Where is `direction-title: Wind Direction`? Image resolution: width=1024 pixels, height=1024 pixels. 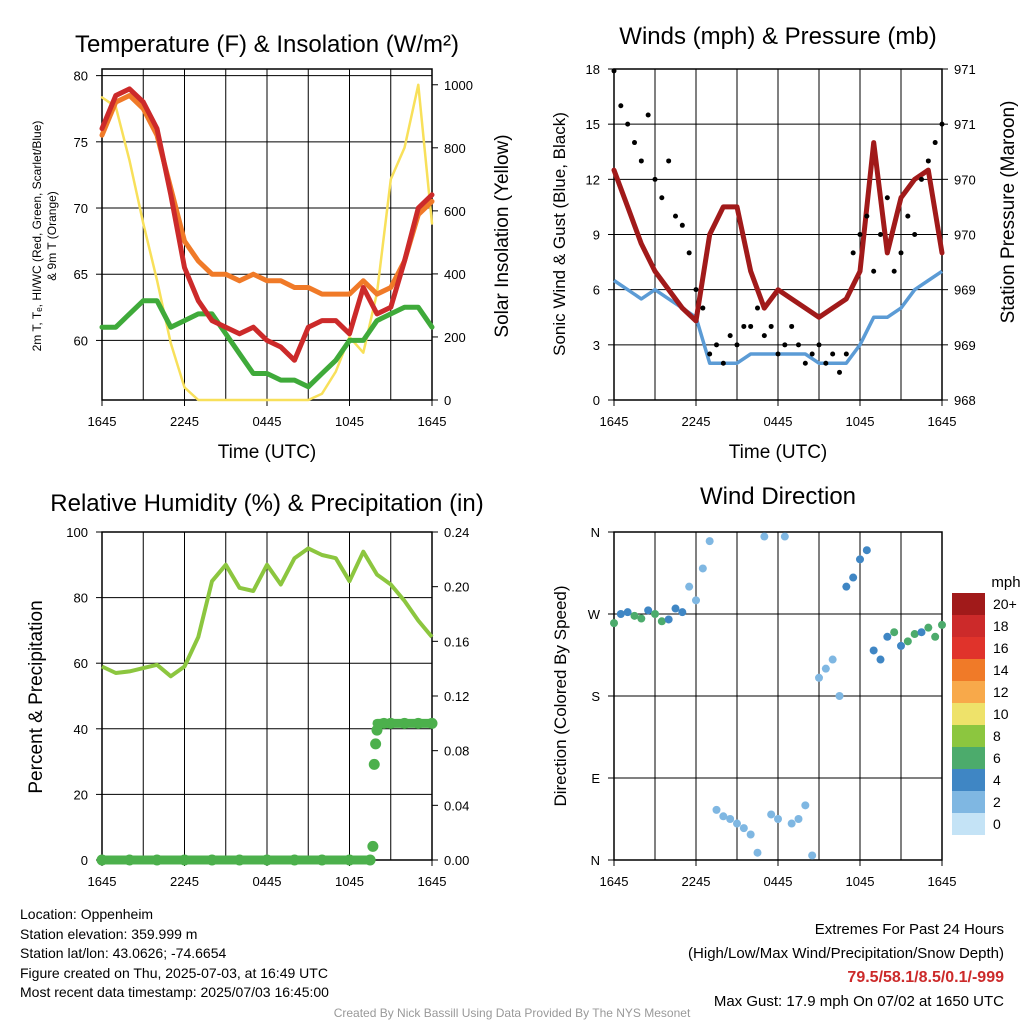 direction-title: Wind Direction is located at coordinates (778, 496).